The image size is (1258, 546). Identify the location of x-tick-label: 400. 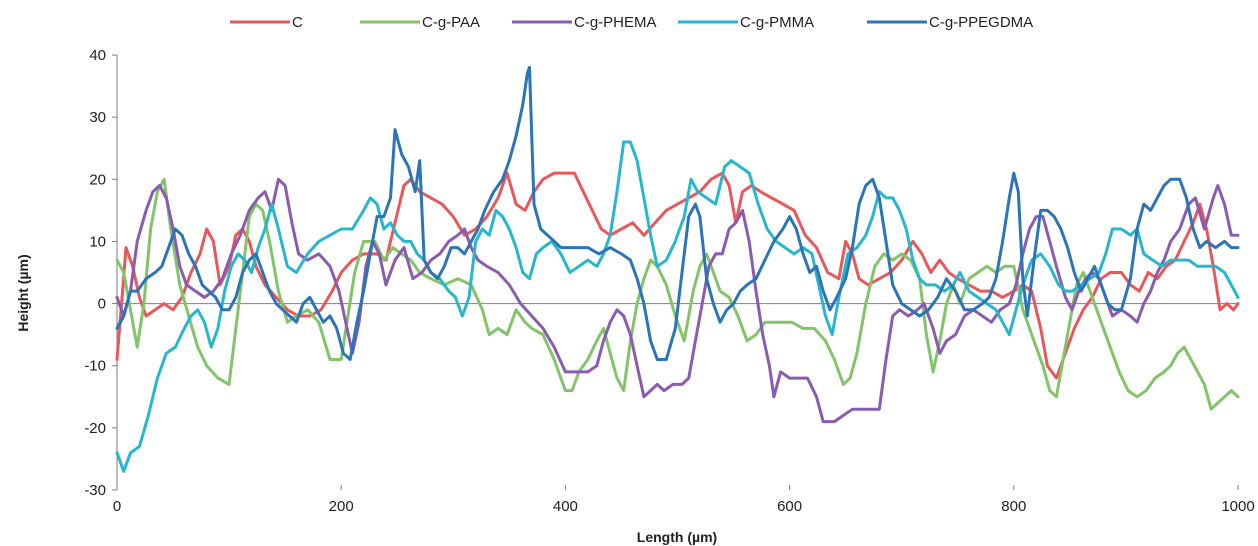
(565, 506).